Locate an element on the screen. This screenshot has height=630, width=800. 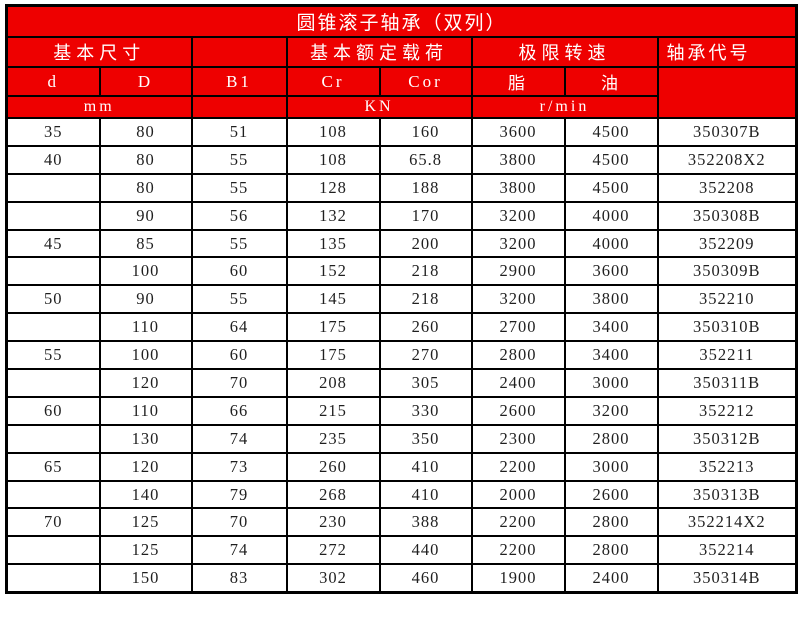
table-cell-D: 150 is located at coordinates (145, 578).